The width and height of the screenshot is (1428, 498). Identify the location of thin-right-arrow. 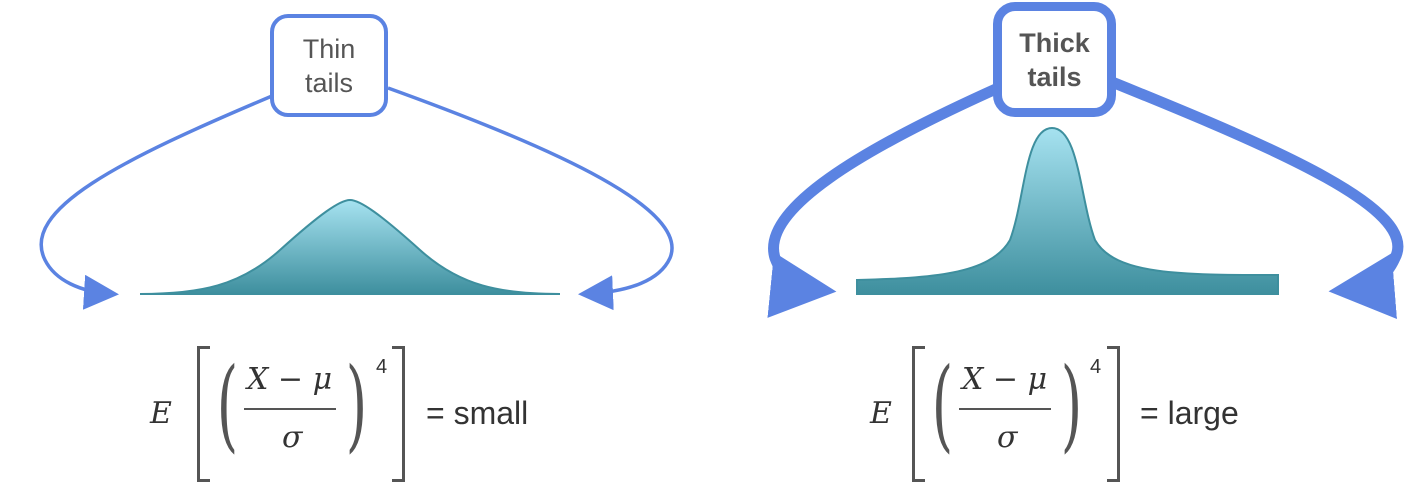
(530, 198).